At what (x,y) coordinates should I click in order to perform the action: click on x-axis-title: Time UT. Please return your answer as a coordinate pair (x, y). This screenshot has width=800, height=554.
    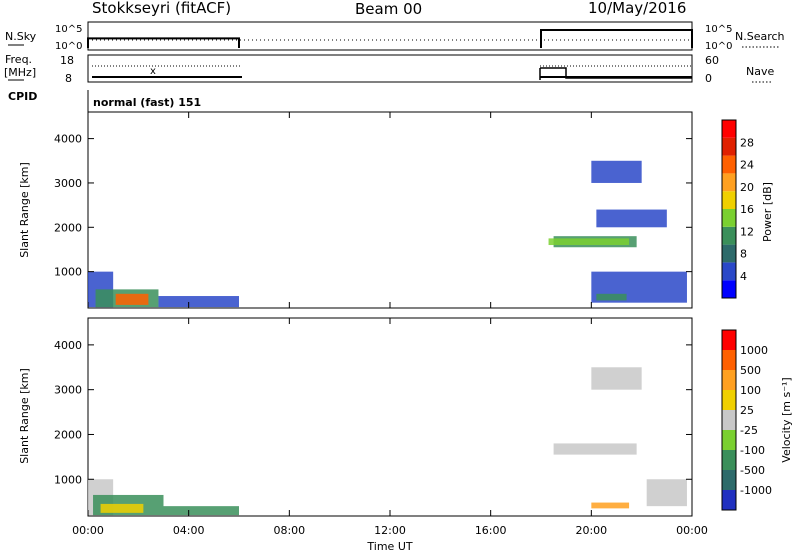
    Looking at the image, I should click on (389, 546).